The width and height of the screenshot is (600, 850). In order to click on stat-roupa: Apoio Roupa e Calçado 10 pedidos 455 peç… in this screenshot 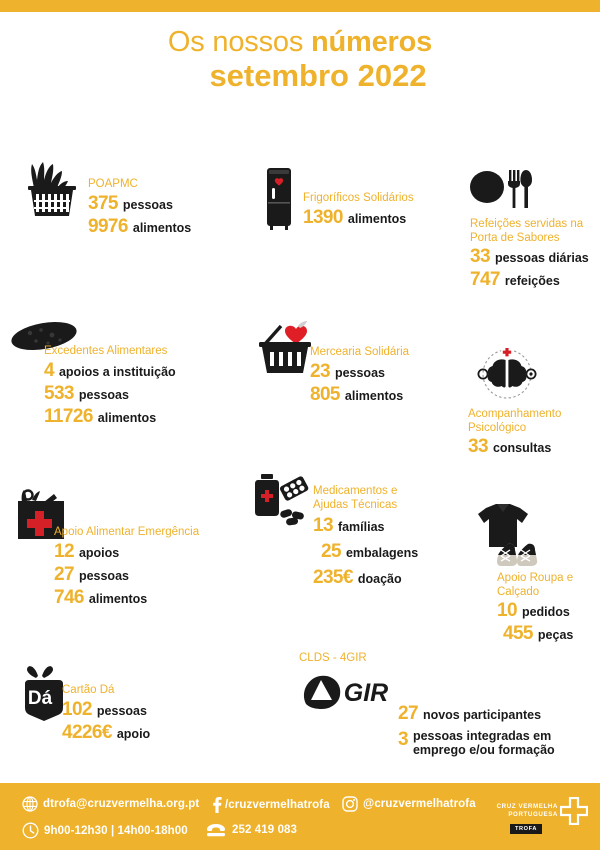, I will do `click(535, 608)`.